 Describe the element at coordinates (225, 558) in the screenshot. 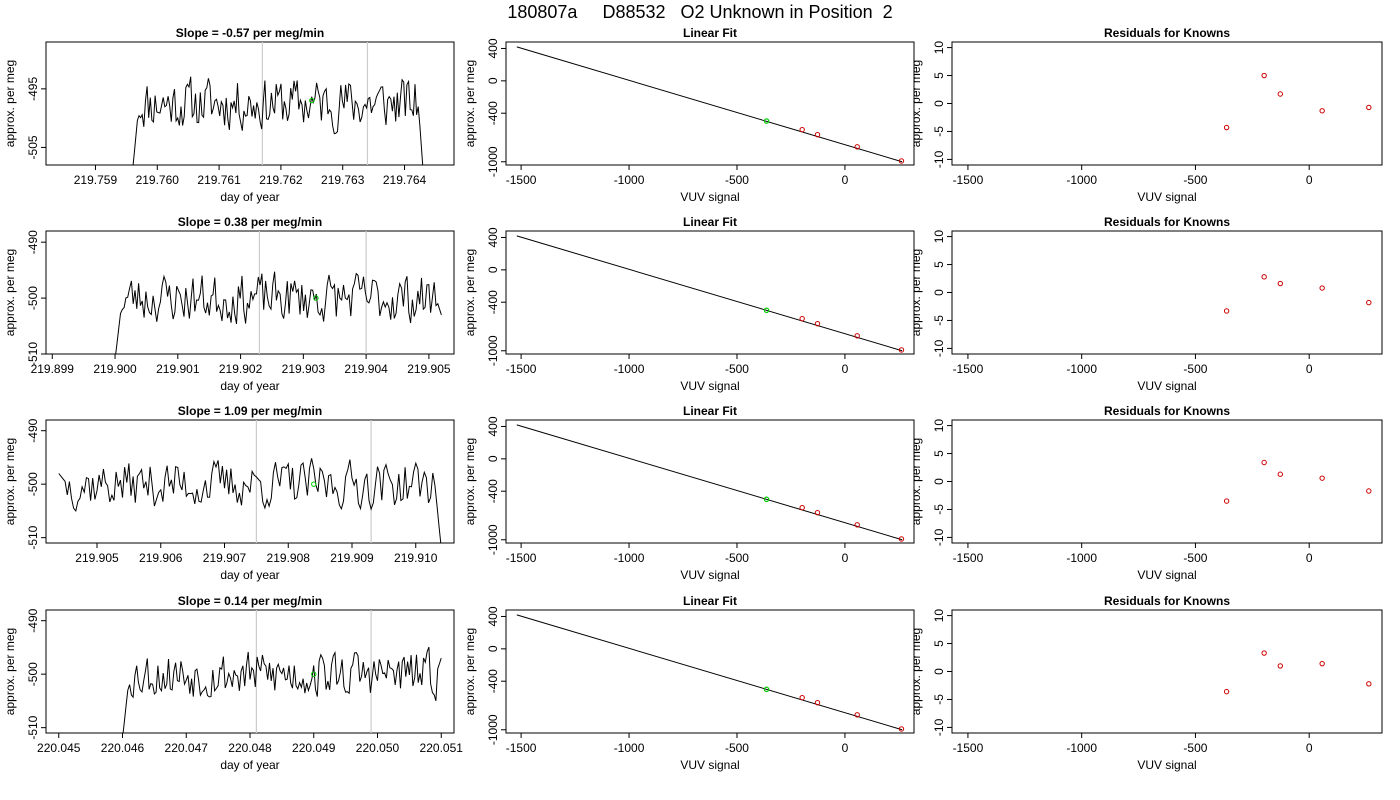

I see `x-tick-label: 219.907` at that location.